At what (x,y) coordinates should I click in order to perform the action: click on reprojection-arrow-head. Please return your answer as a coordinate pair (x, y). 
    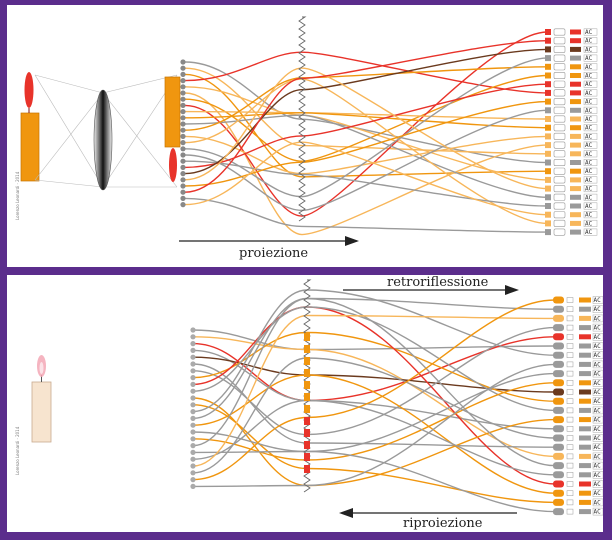
    Looking at the image, I should click on (346, 513).